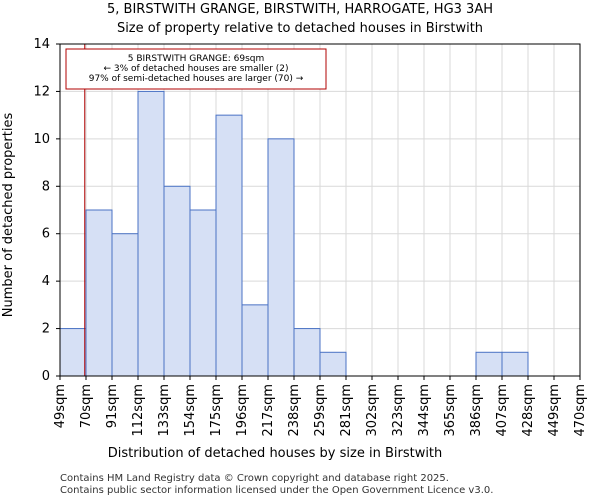  Describe the element at coordinates (528, 410) in the screenshot. I see `x-tick-label: 428sqm` at that location.